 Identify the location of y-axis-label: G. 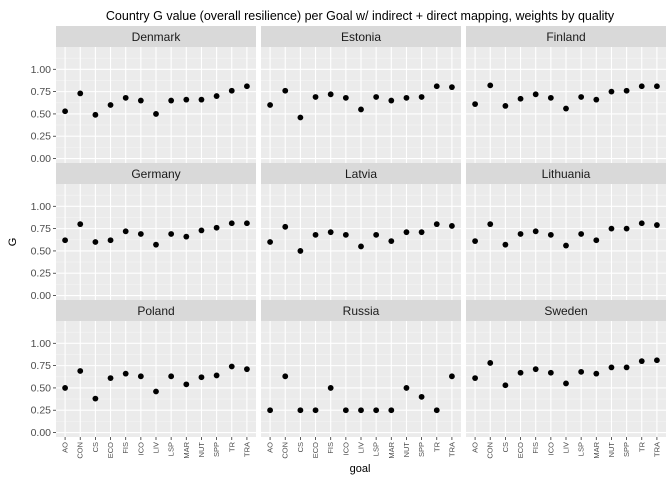
(13, 242).